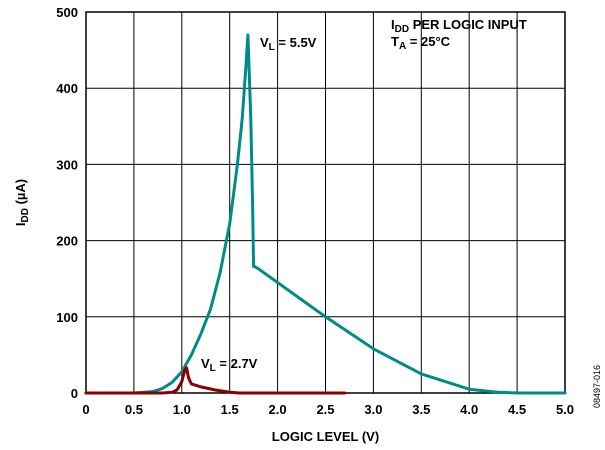 The height and width of the screenshot is (450, 605). Describe the element at coordinates (67, 88) in the screenshot. I see `y-tick-label: 400` at that location.